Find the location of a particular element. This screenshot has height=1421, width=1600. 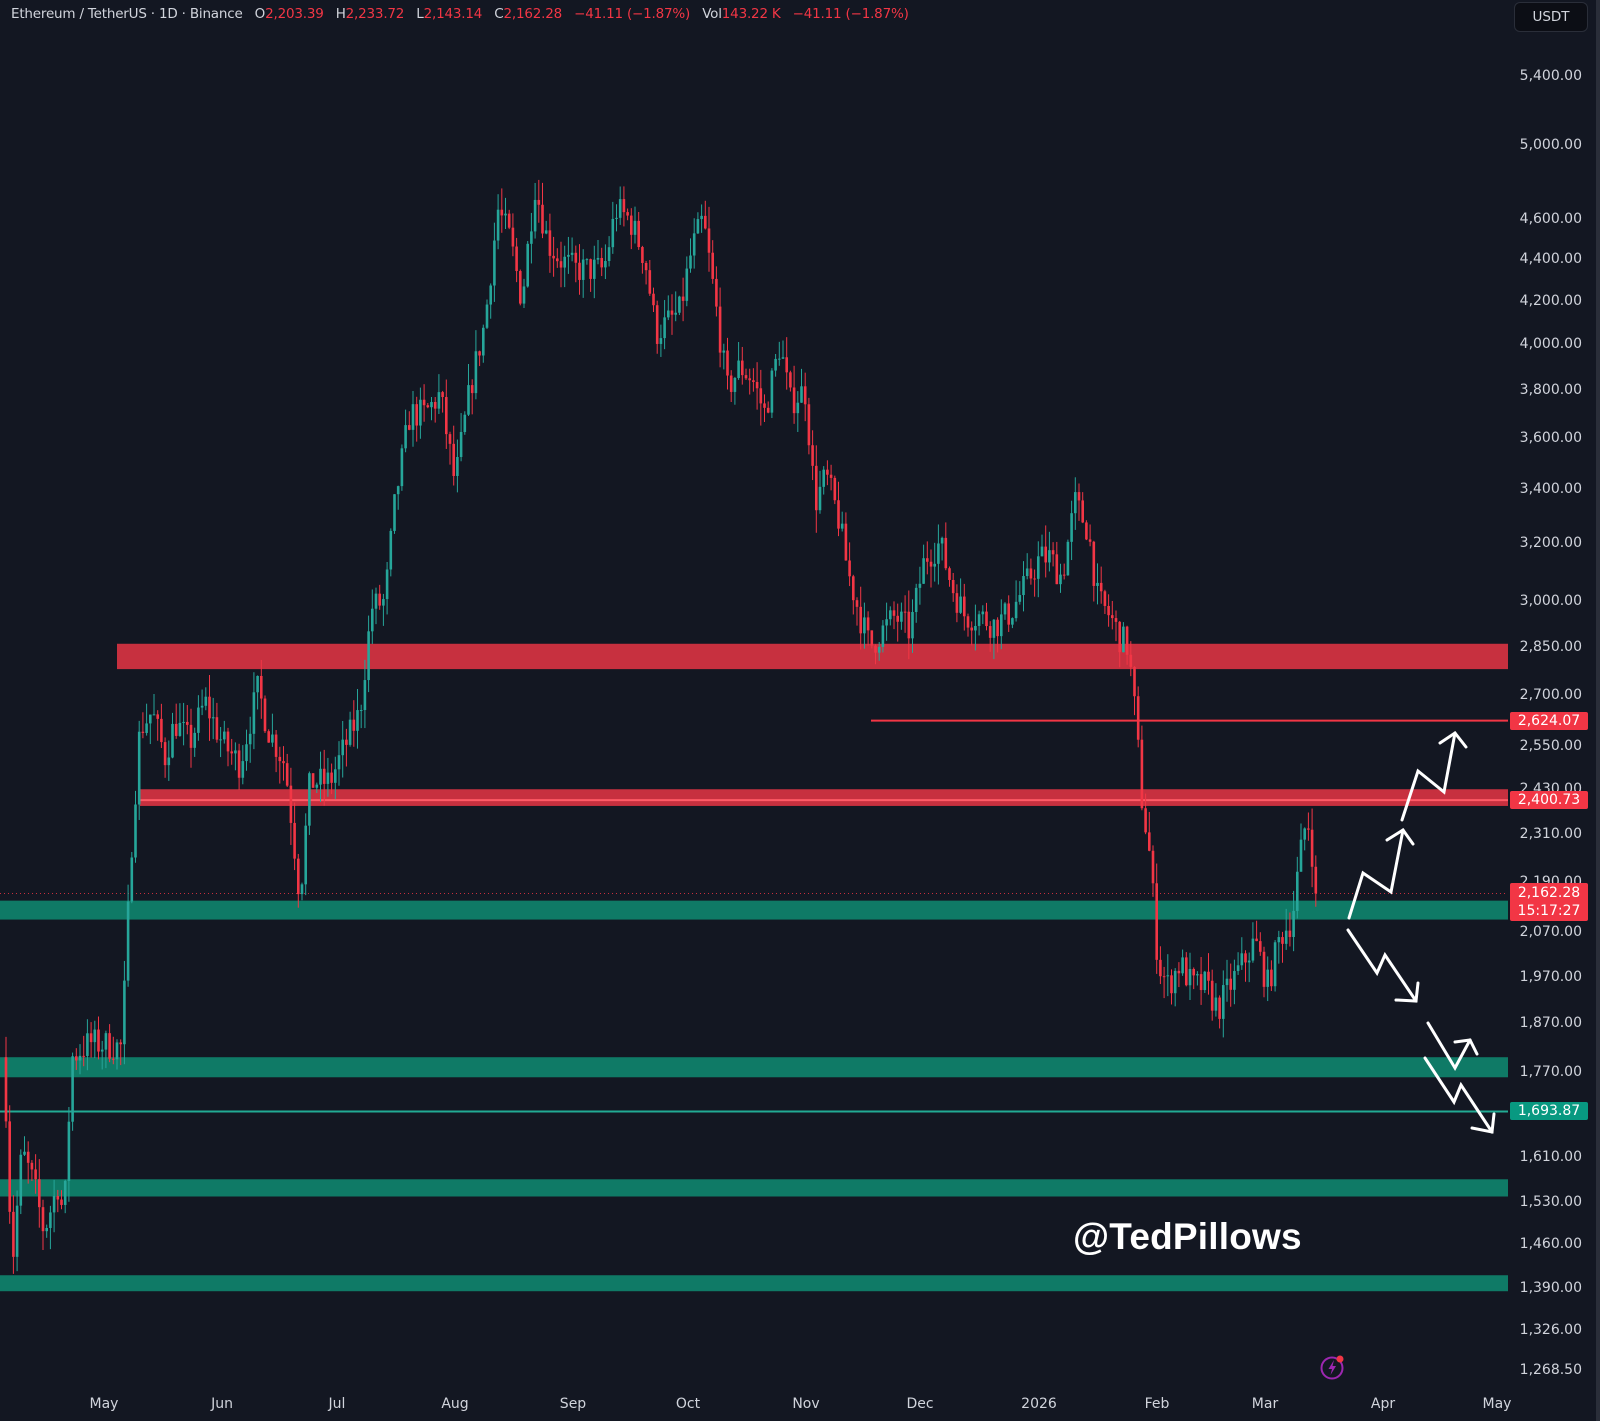

price-axis-tick: 3,600.00 is located at coordinates (1550, 438).